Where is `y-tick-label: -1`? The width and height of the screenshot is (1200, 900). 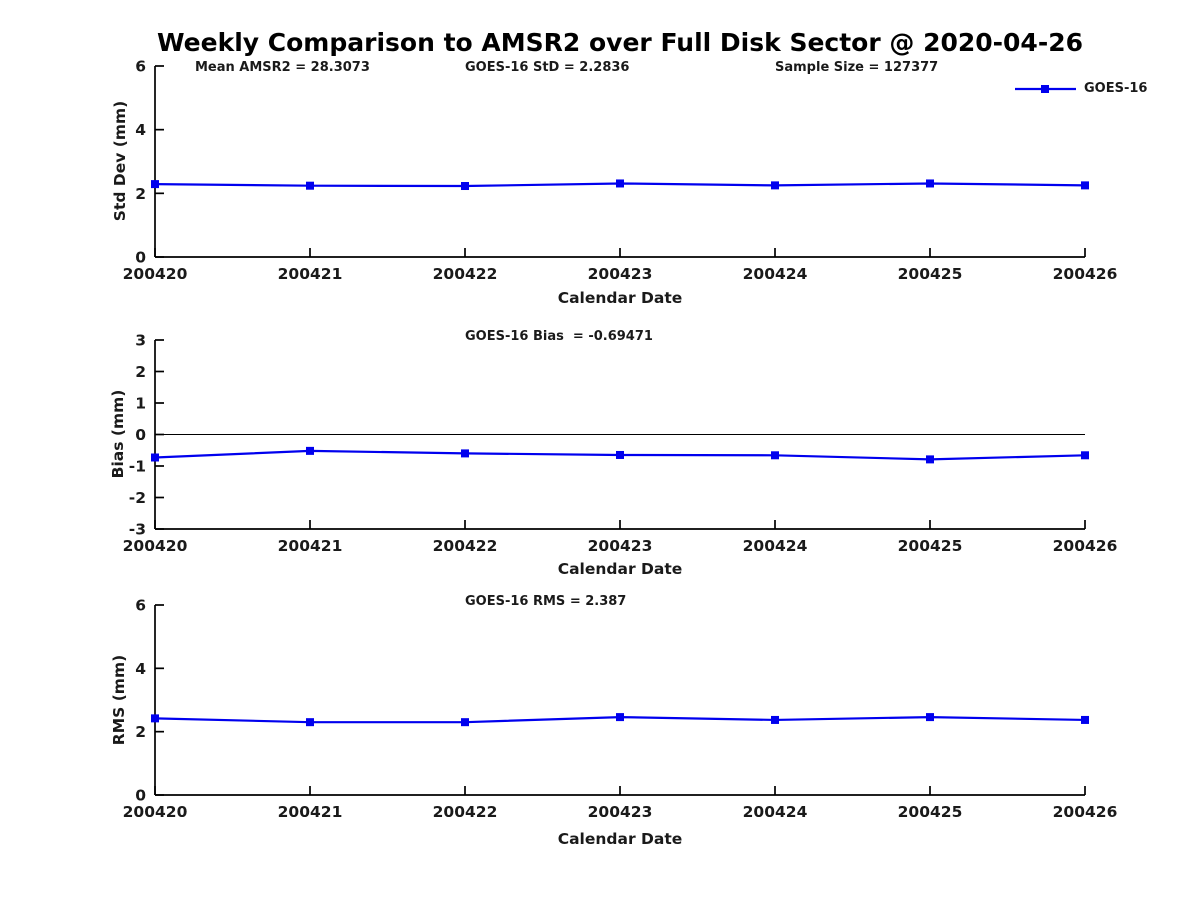 y-tick-label: -1 is located at coordinates (137, 467).